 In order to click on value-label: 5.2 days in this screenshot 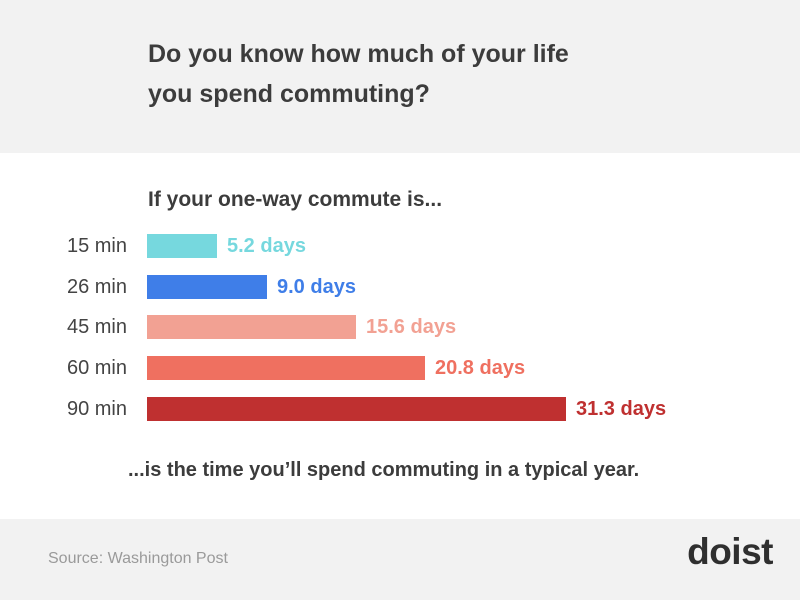, I will do `click(266, 246)`.